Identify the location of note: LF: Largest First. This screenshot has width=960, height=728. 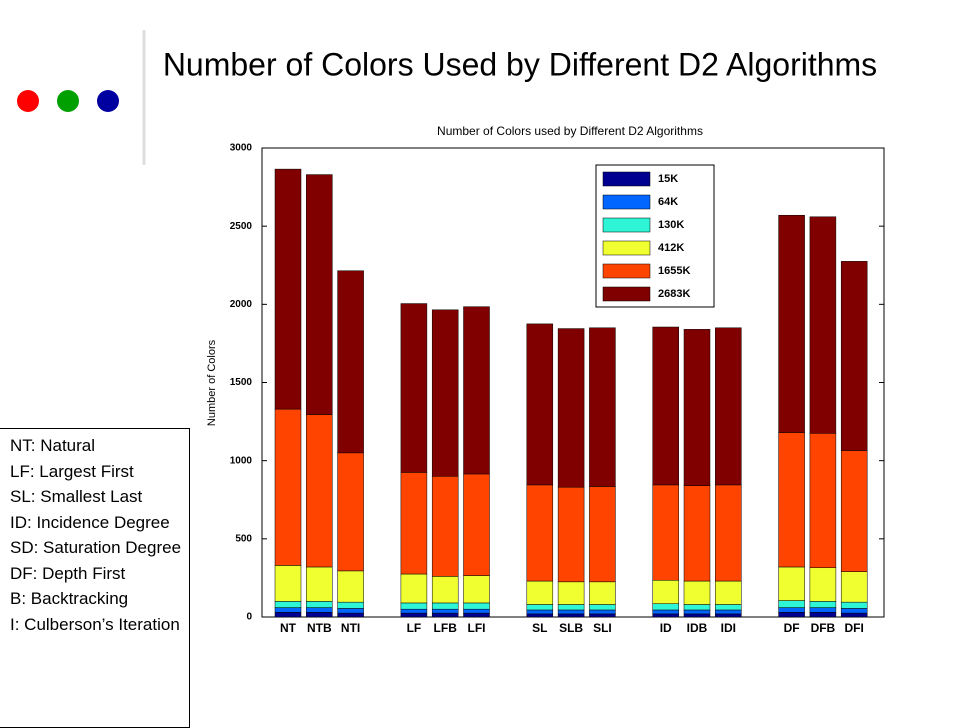
(72, 471).